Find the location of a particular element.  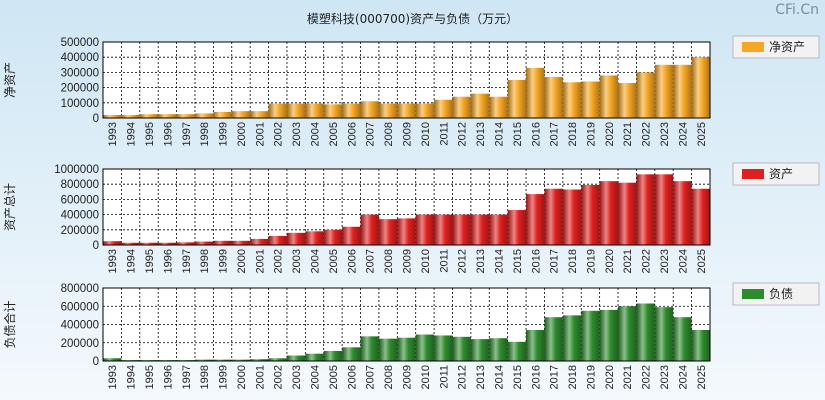

x-tick-label: 2018 is located at coordinates (573, 261).